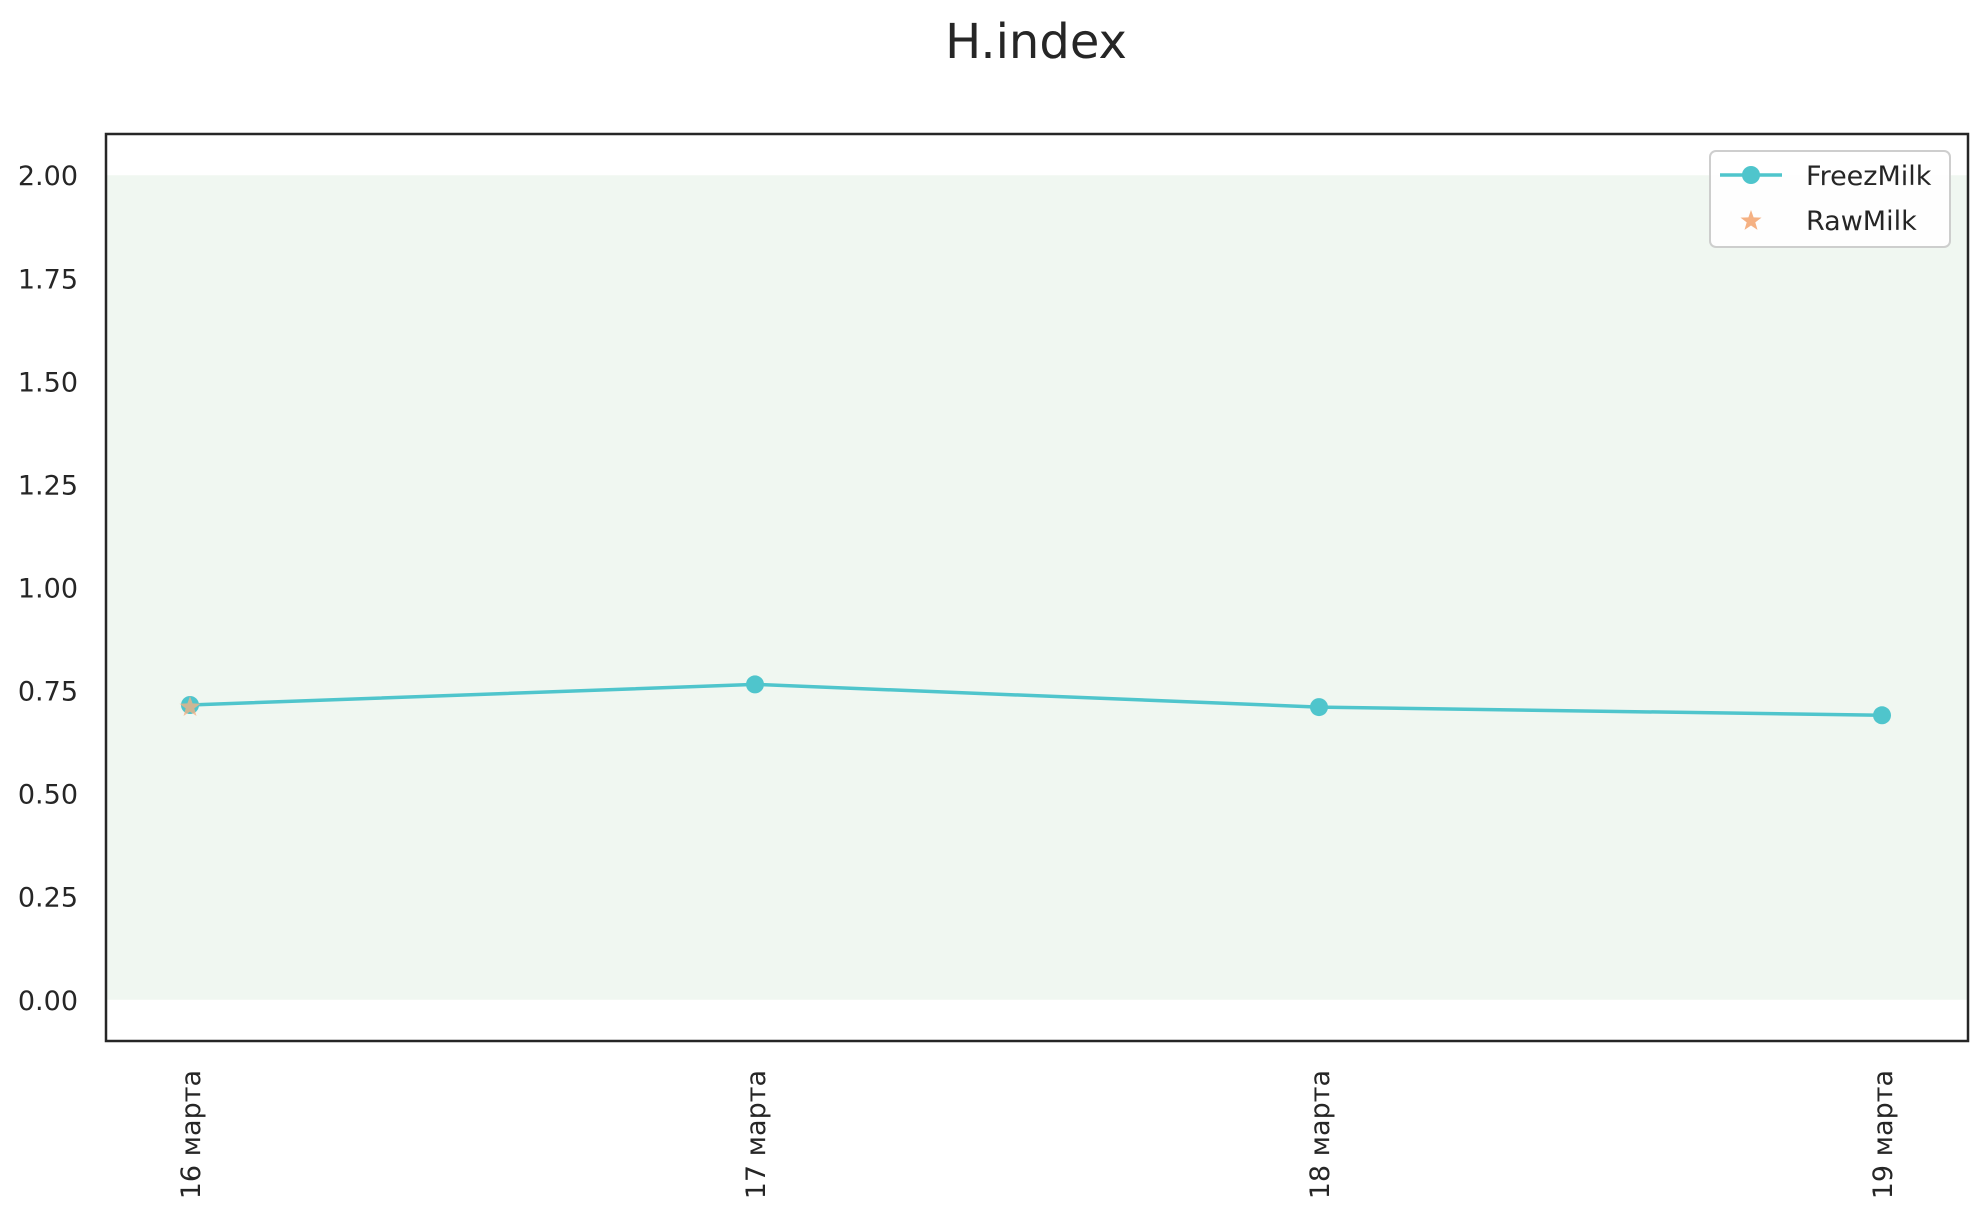  What do you see at coordinates (48, 795) in the screenshot?
I see `y-tick-label: 0.50` at bounding box center [48, 795].